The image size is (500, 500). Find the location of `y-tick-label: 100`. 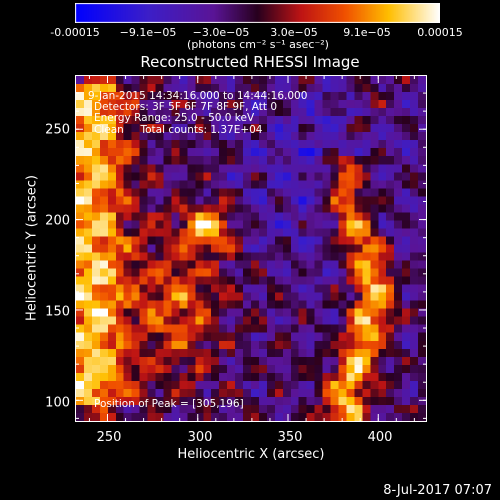

y-tick-label: 100 is located at coordinates (57, 403).